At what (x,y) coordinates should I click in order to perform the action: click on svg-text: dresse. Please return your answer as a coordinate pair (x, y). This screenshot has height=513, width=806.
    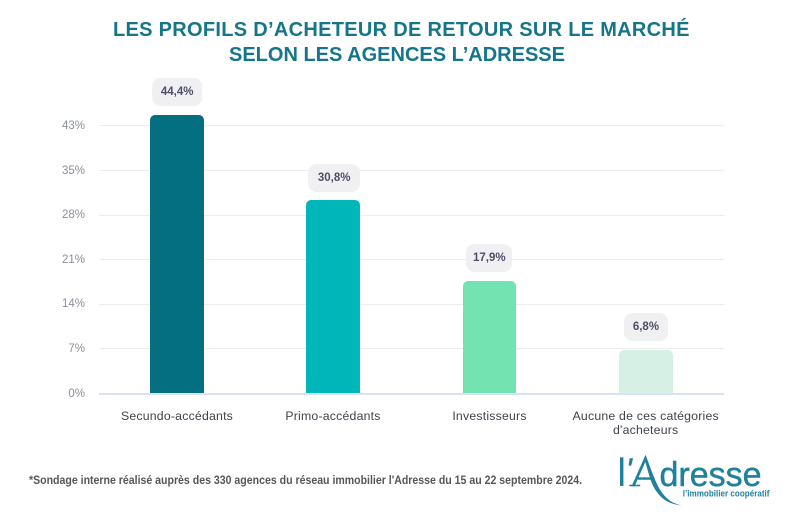
    Looking at the image, I should click on (711, 475).